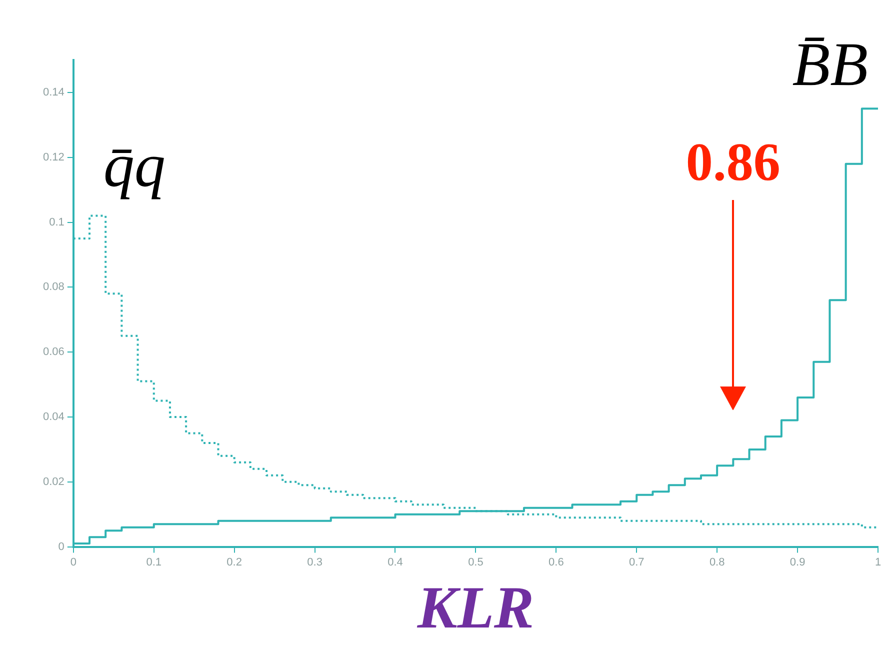 The height and width of the screenshot is (652, 886). Describe the element at coordinates (53, 157) in the screenshot. I see `y-tick-label: 0.12` at that location.